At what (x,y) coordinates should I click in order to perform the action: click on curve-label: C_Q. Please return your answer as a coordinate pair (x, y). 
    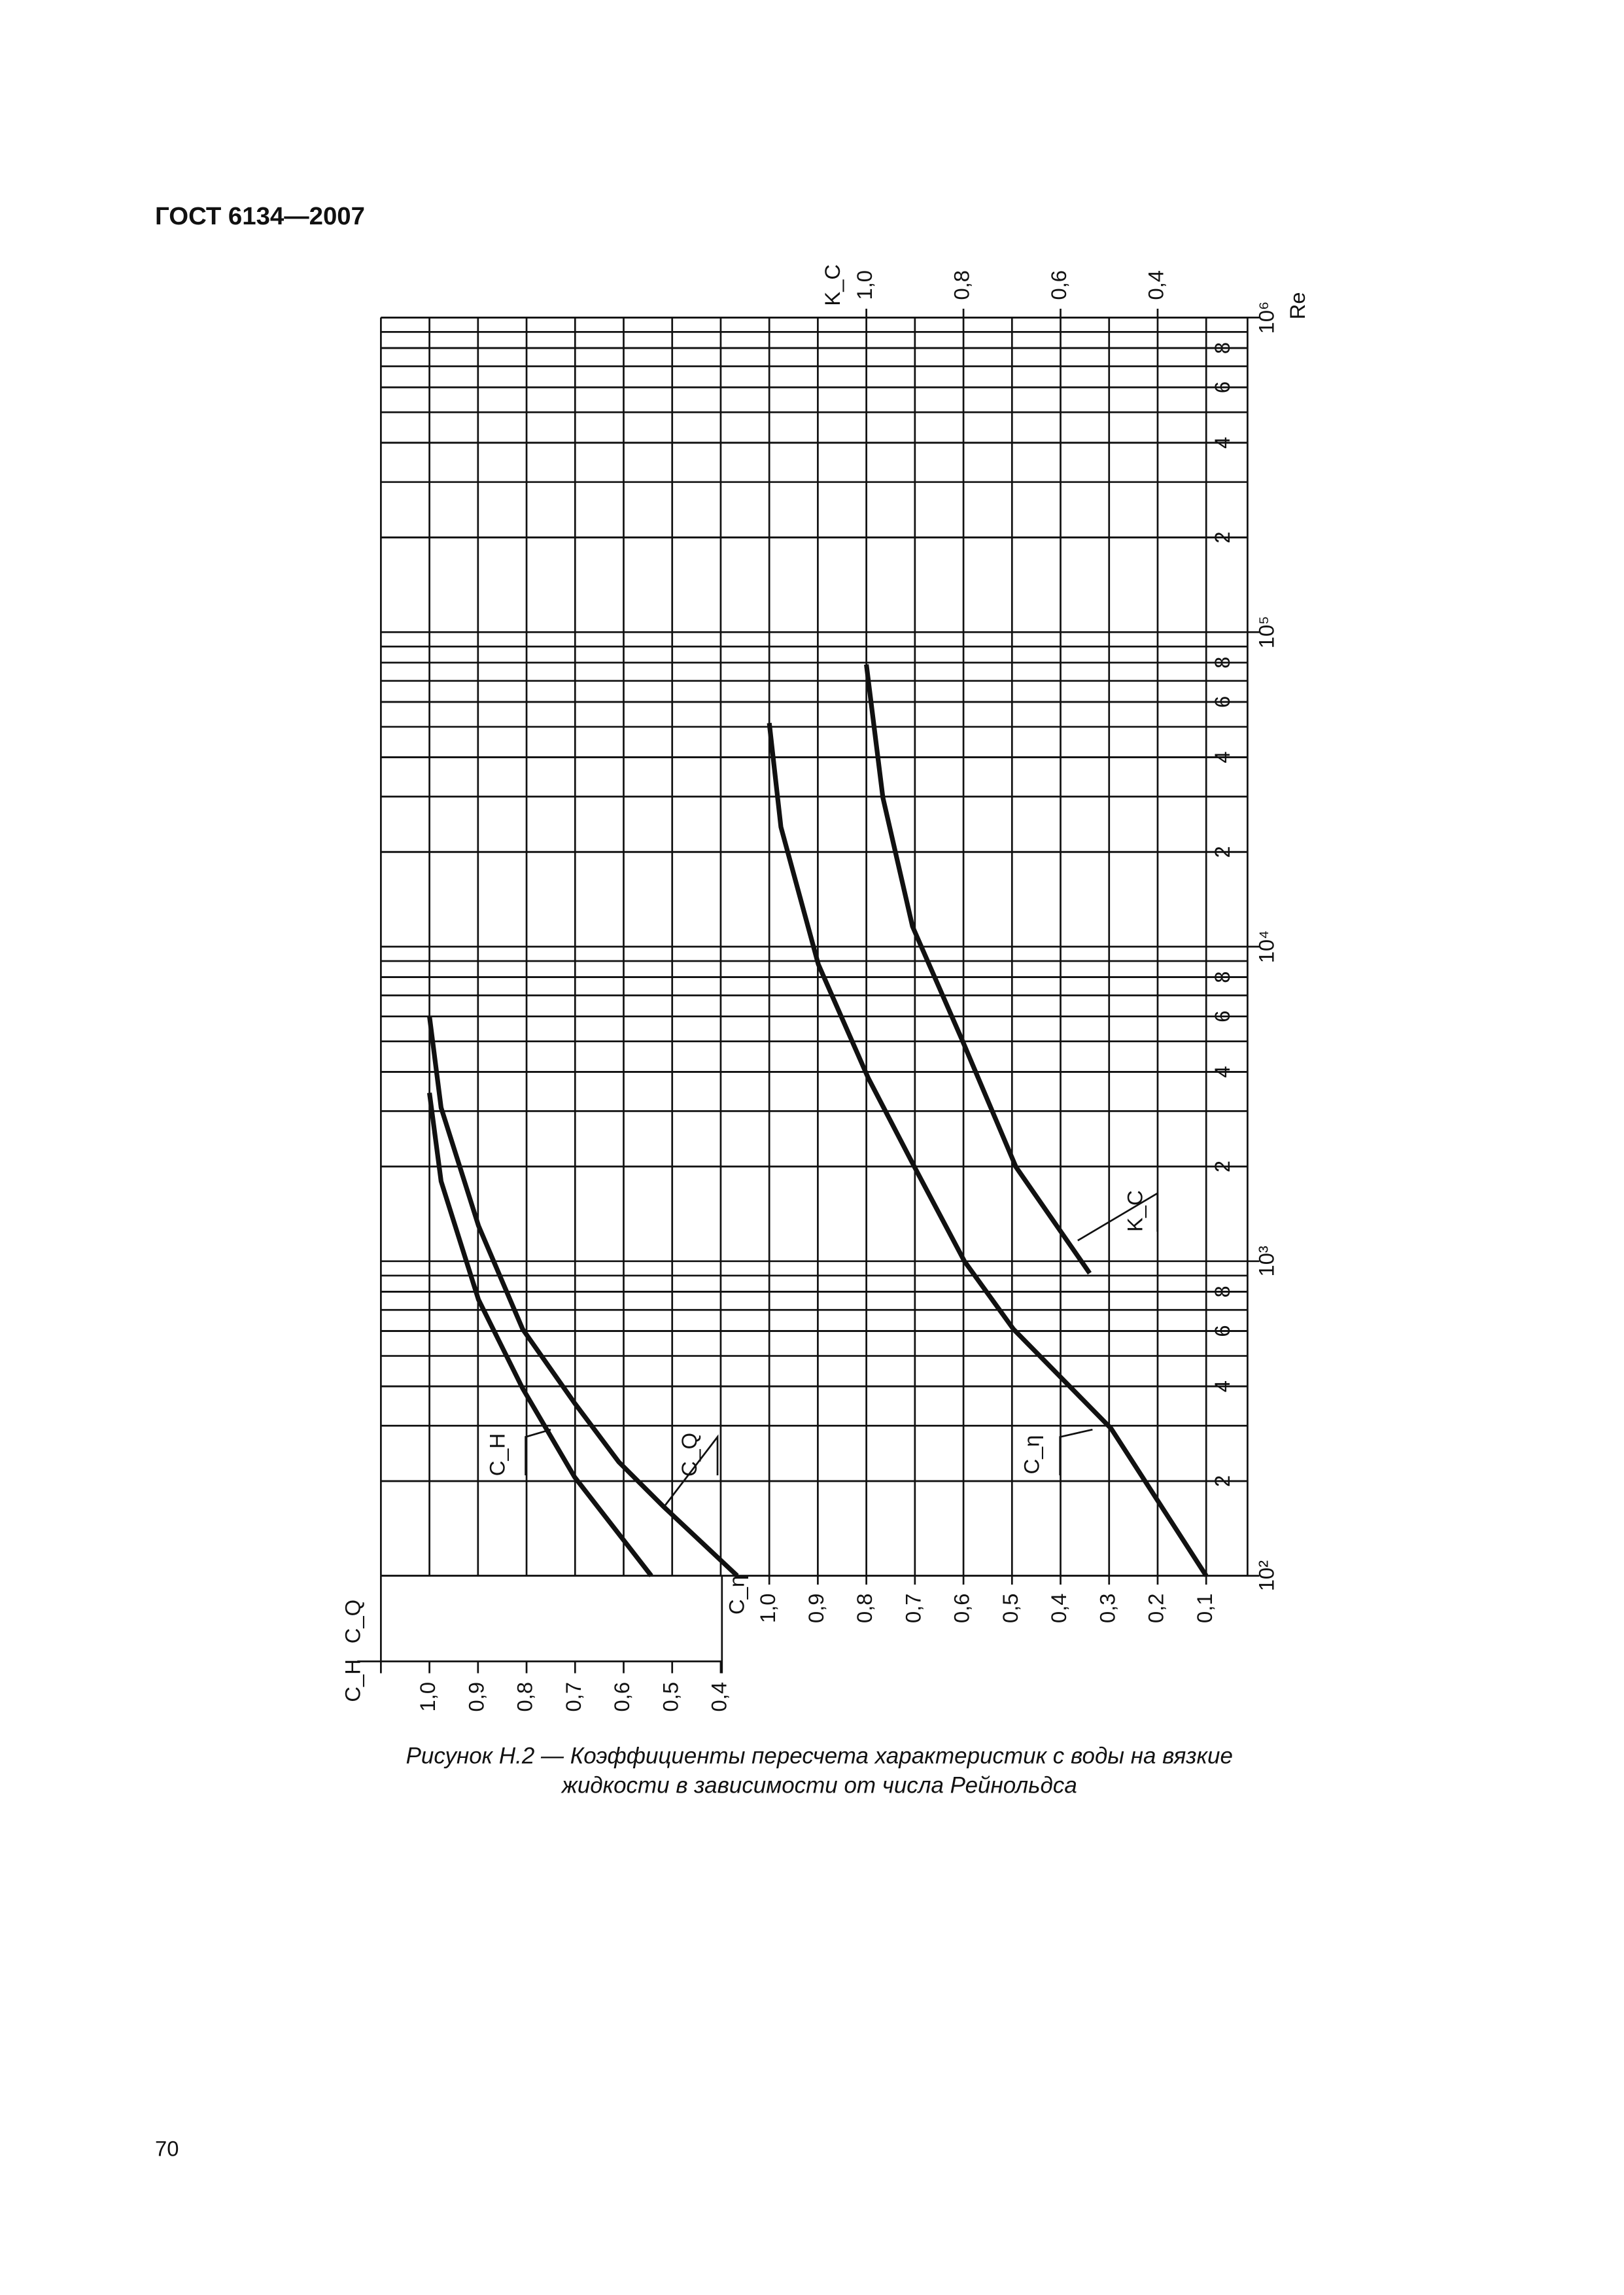
    Looking at the image, I should click on (689, 1455).